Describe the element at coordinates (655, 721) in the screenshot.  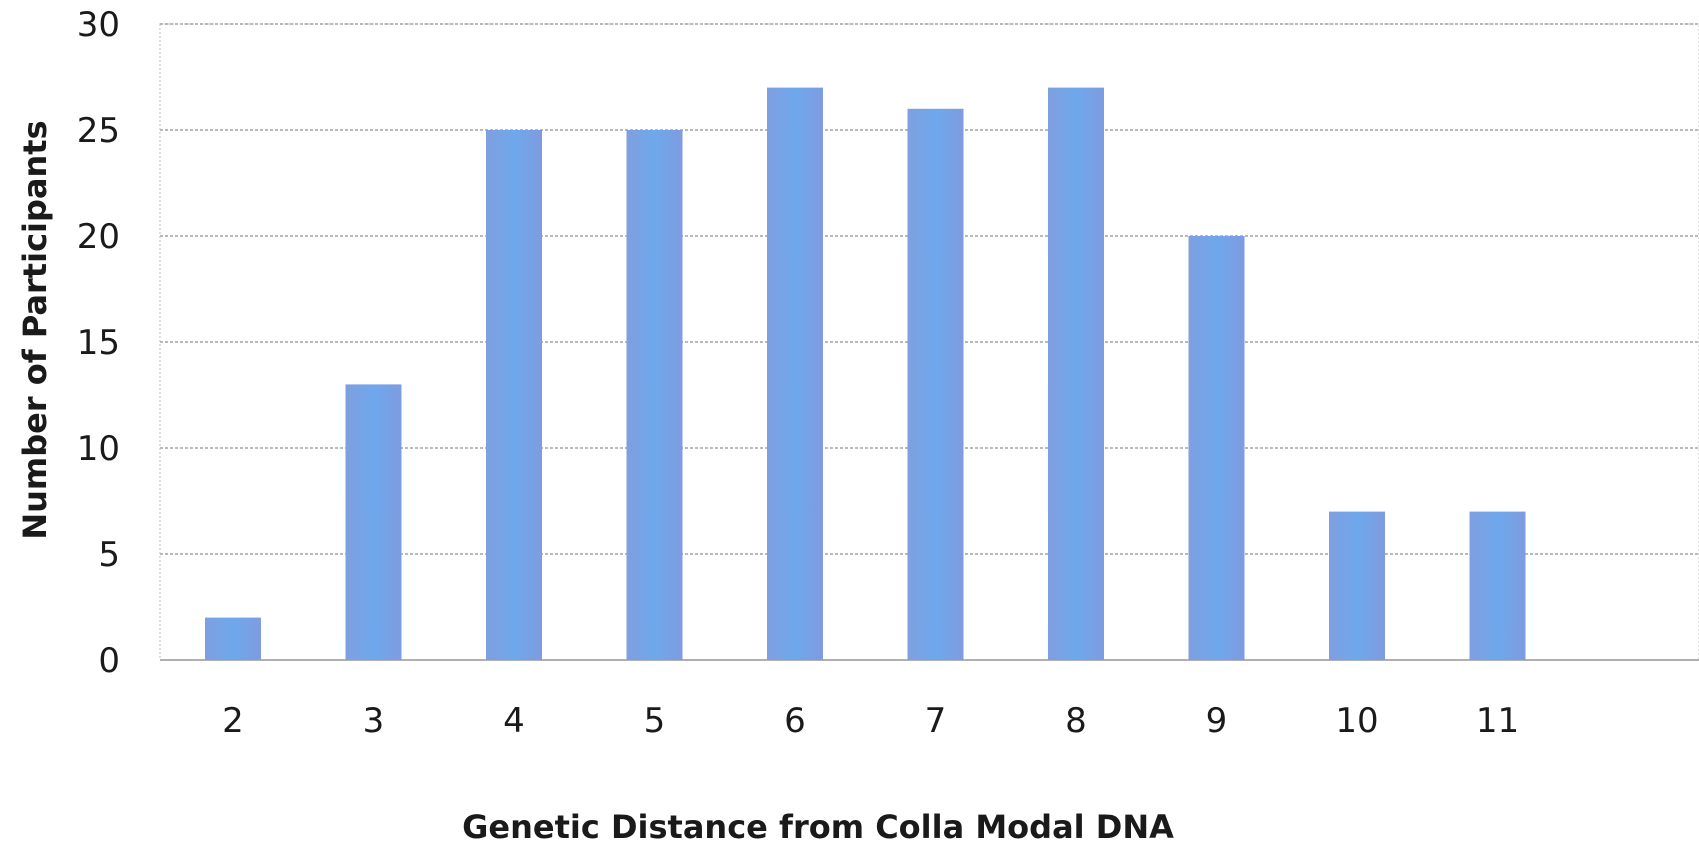
I see `x-tick-label: 5` at that location.